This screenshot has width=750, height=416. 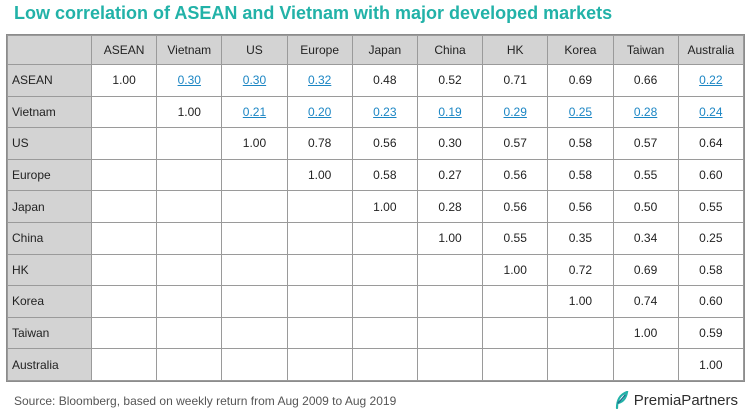 What do you see at coordinates (676, 400) in the screenshot?
I see `brand-logo: PremiaPartners` at bounding box center [676, 400].